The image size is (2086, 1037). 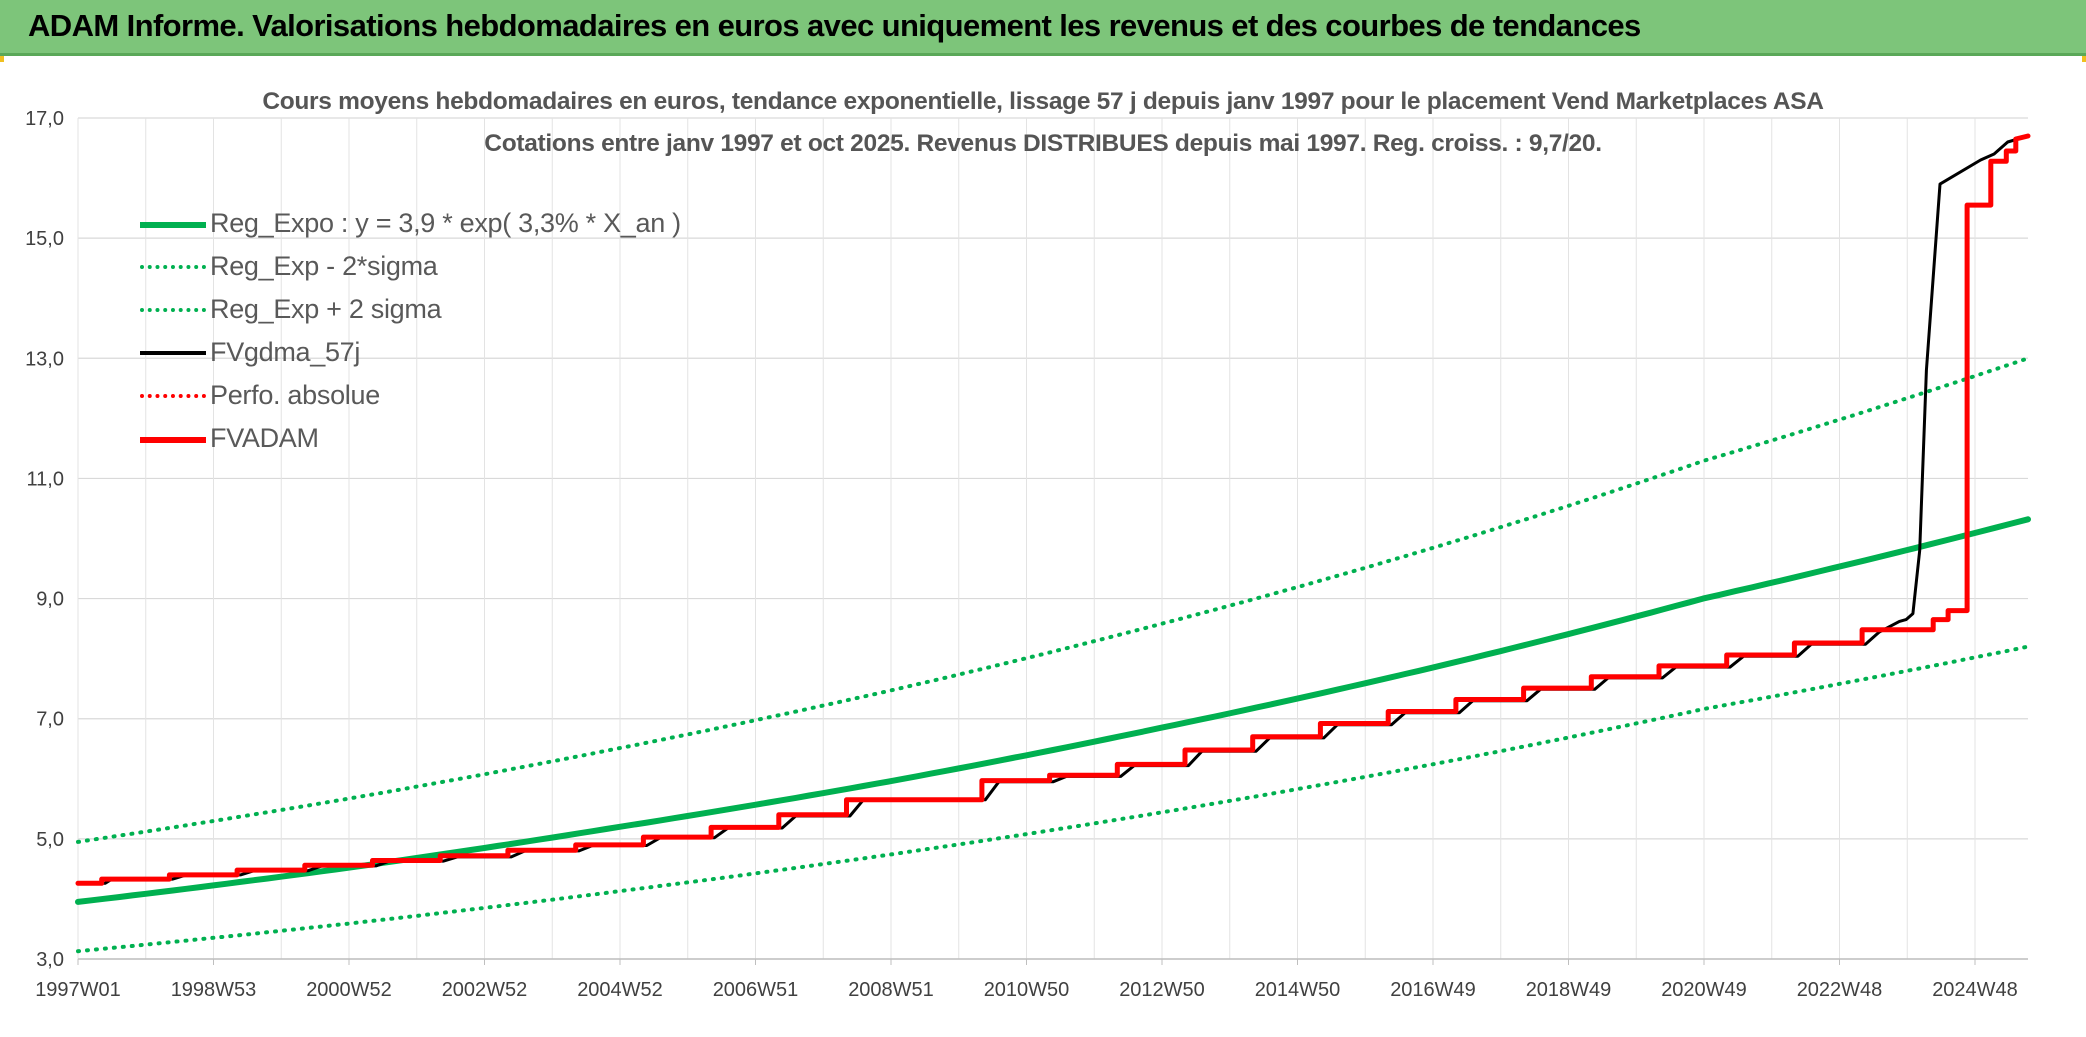 I want to click on x-tick-label: 2022W48, so click(x=1840, y=990).